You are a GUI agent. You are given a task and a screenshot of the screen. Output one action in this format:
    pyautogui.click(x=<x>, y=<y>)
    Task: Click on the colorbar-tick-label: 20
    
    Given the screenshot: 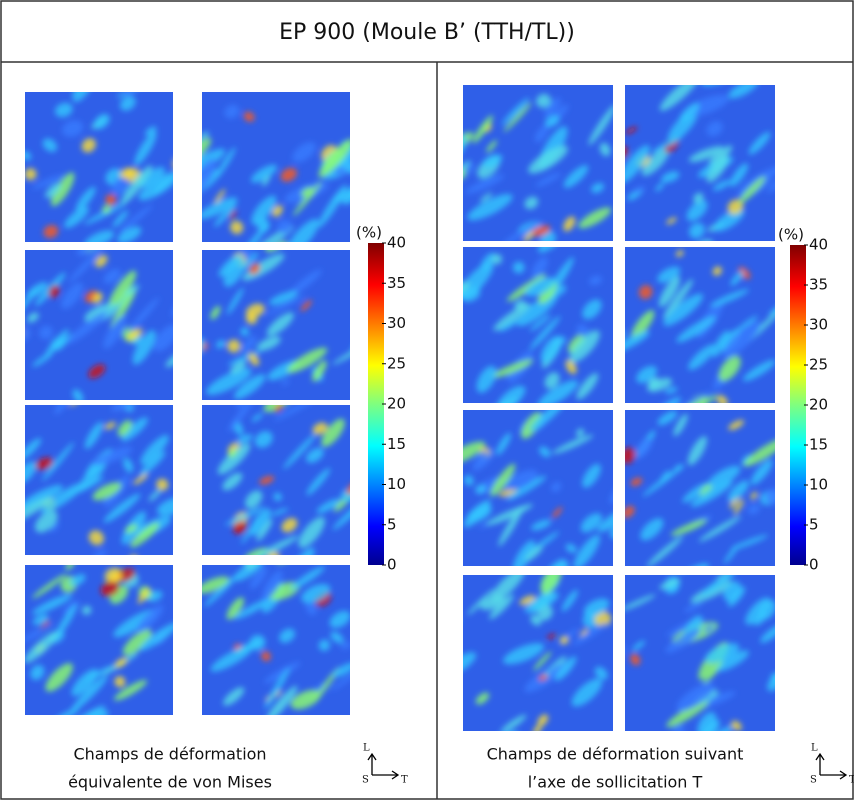 What is the action you would take?
    pyautogui.click(x=818, y=405)
    